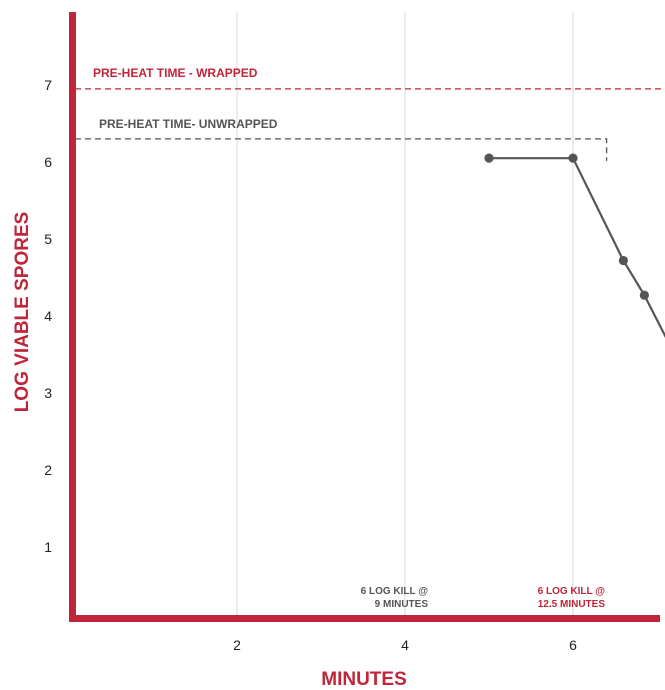 The height and width of the screenshot is (690, 665). Describe the element at coordinates (341, 149) in the screenshot. I see `preheat-unwrapped-bracket` at that location.